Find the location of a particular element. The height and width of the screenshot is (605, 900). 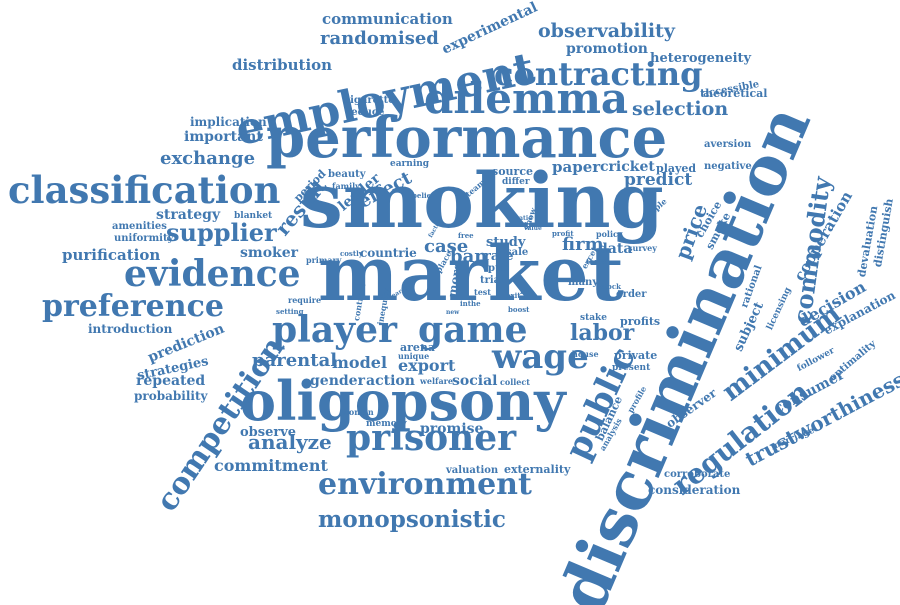

word-primary: primary is located at coordinates (324, 260).